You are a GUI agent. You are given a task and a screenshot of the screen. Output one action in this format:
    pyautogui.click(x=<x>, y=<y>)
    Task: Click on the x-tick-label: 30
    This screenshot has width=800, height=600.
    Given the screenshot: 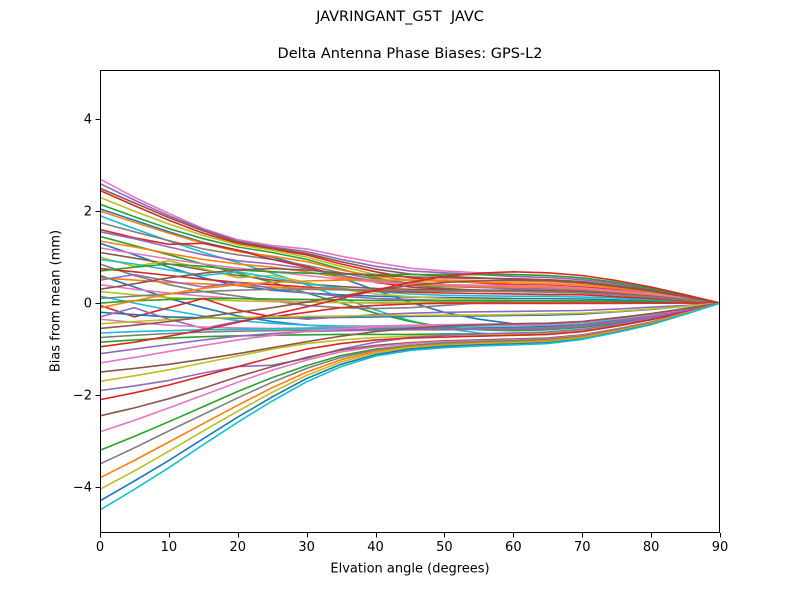 What is the action you would take?
    pyautogui.click(x=306, y=547)
    